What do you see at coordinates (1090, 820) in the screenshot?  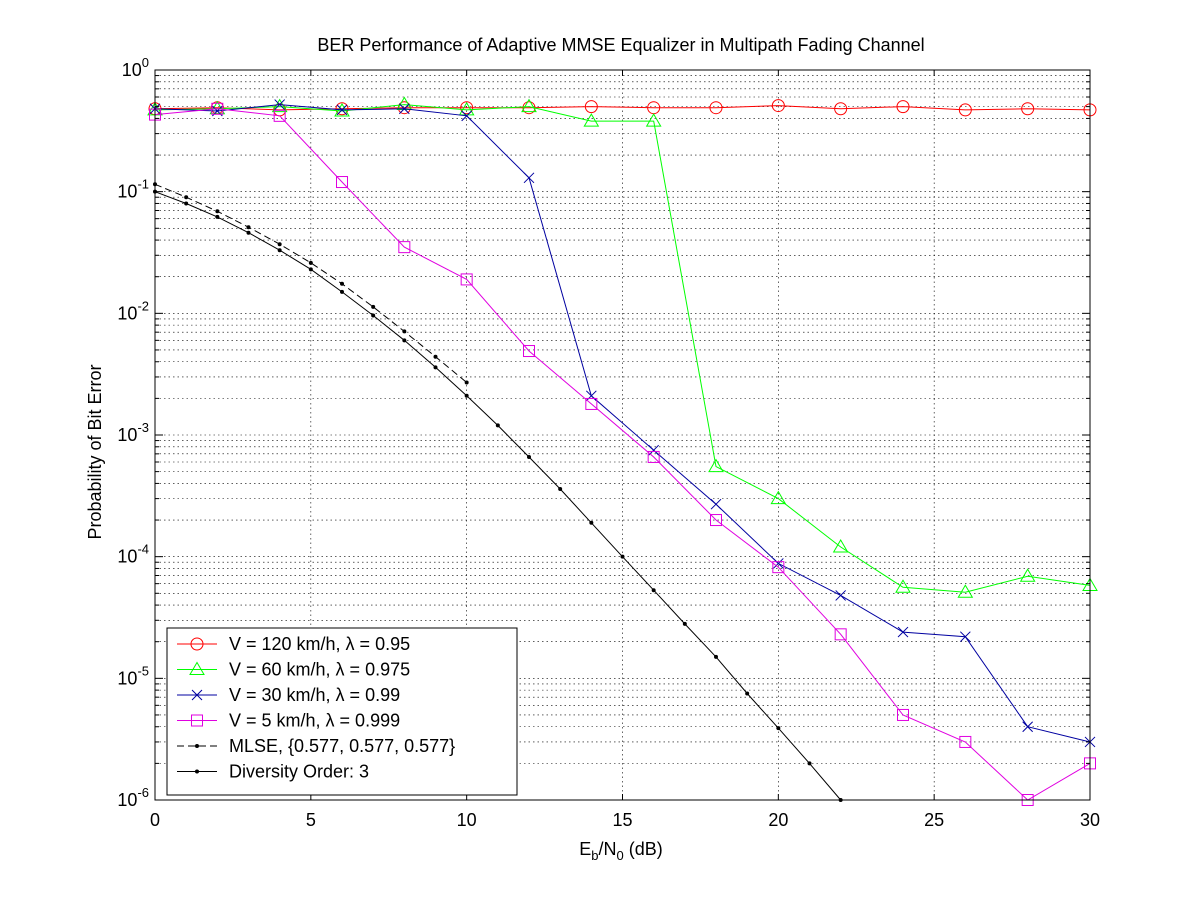 I see `x-tick-label: 30` at bounding box center [1090, 820].